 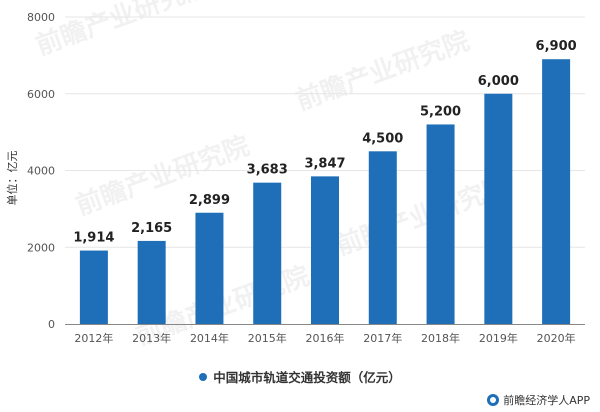 What do you see at coordinates (41, 17) in the screenshot?
I see `y-tick-label: 8000` at bounding box center [41, 17].